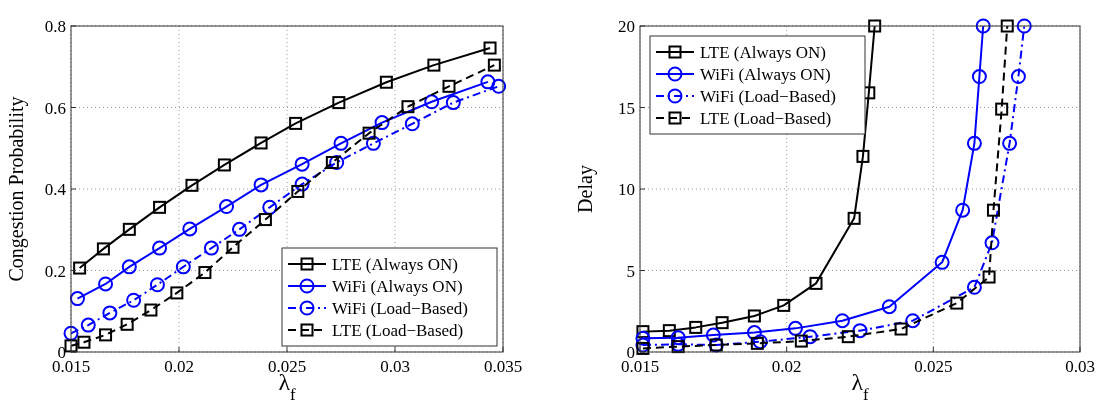 Image resolution: width=1102 pixels, height=405 pixels. I want to click on x-tick-label: 0.03, so click(1080, 366).